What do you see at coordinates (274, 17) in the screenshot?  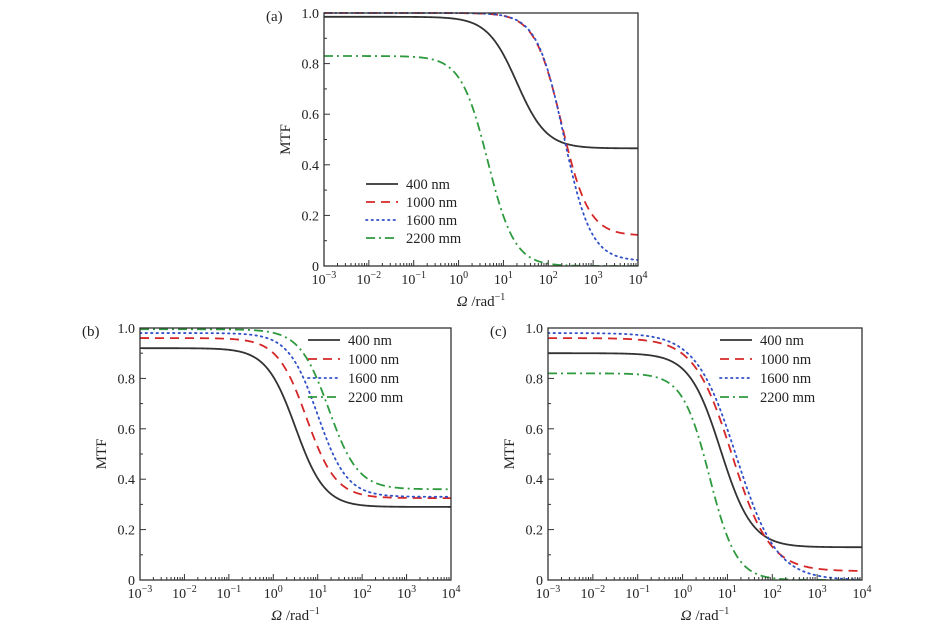 I see `panel-label: (a)` at bounding box center [274, 17].